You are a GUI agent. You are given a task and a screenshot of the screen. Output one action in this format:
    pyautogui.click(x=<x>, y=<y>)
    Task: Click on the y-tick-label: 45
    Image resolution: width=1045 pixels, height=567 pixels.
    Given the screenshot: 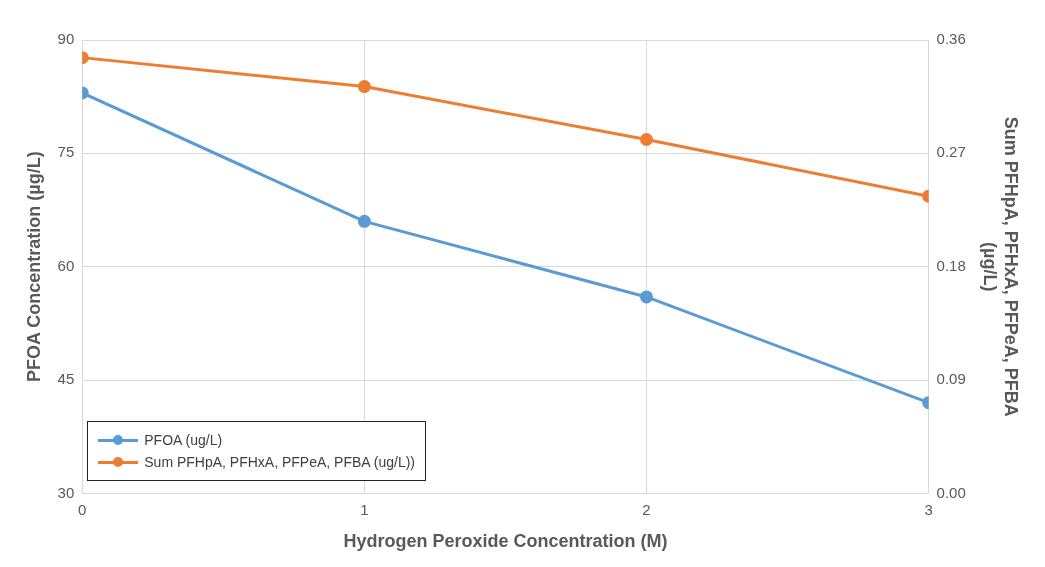 What is the action you would take?
    pyautogui.click(x=66, y=379)
    